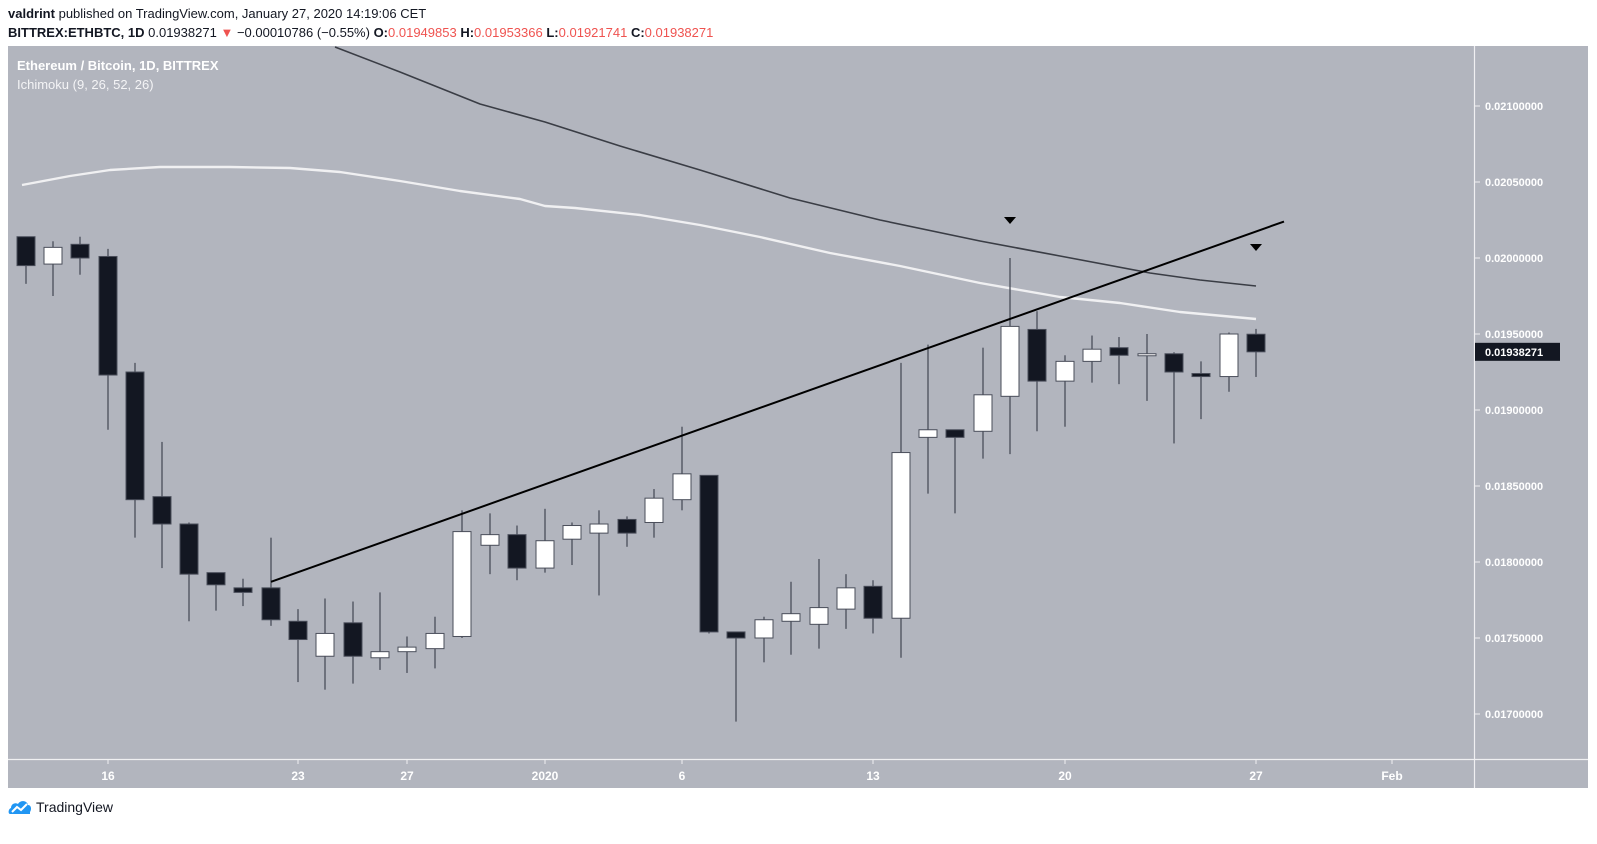  What do you see at coordinates (682, 776) in the screenshot?
I see `time-tick-label: 6` at bounding box center [682, 776].